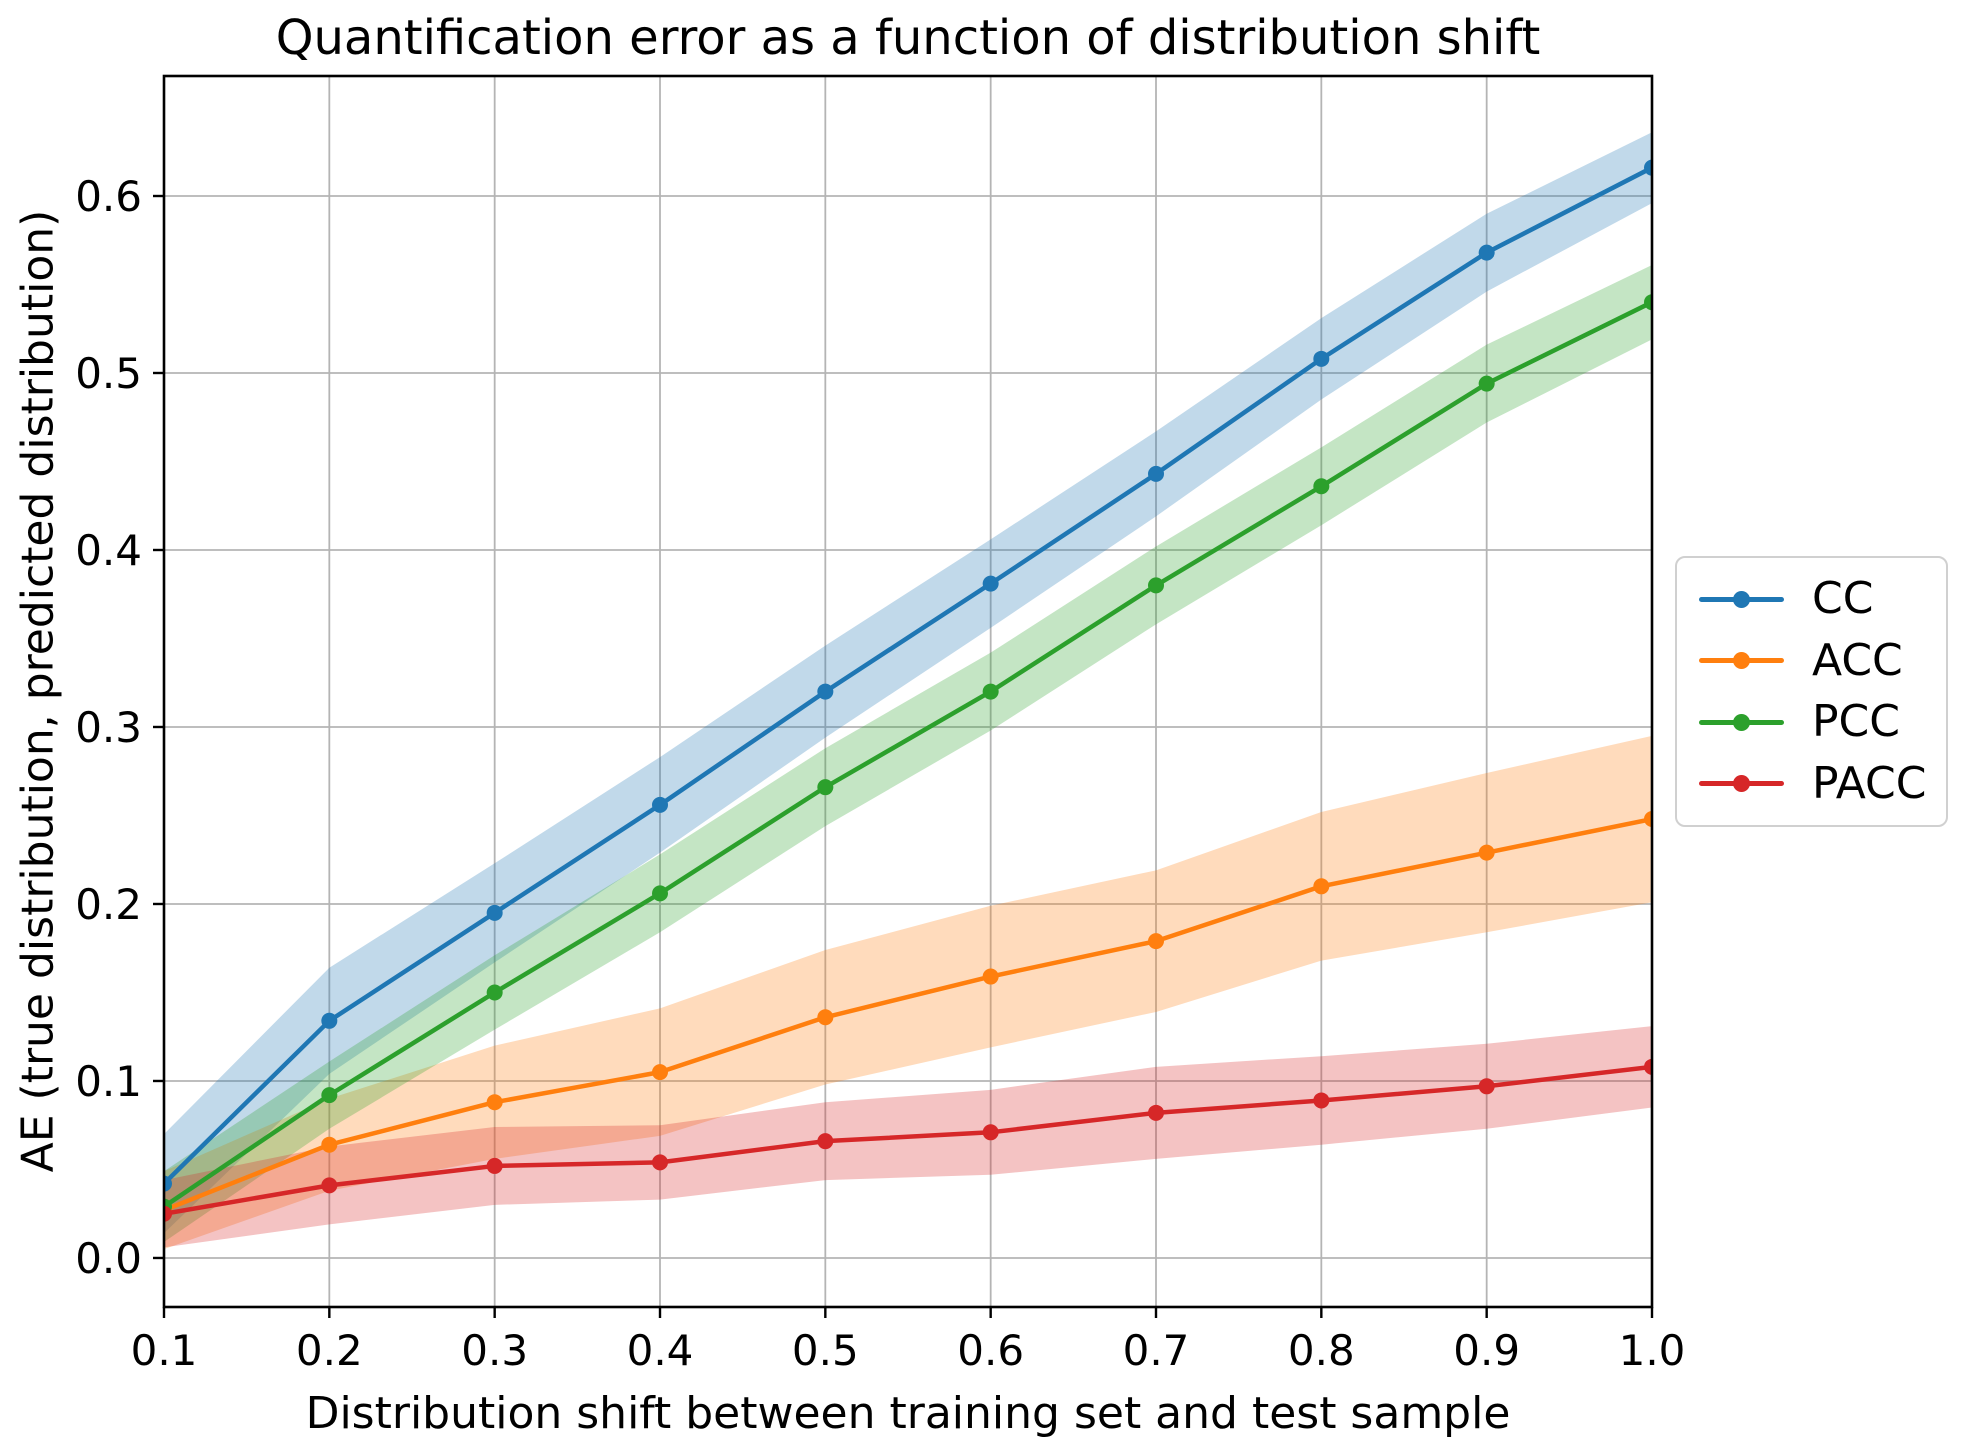  I want to click on legend-item-PACC: PACC, so click(1811, 784).